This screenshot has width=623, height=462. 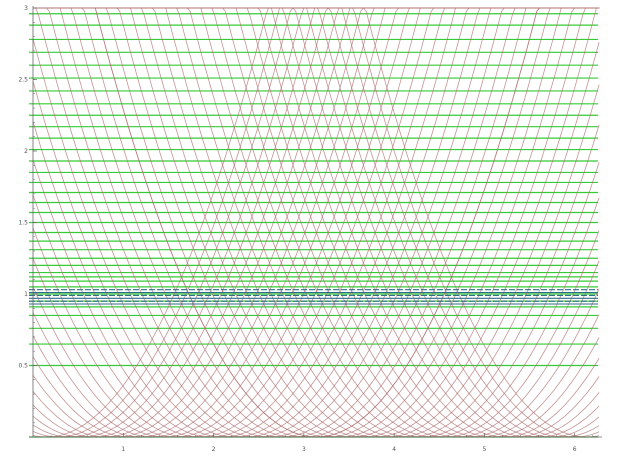 I want to click on x-tick-label-3: 4, so click(x=394, y=449).